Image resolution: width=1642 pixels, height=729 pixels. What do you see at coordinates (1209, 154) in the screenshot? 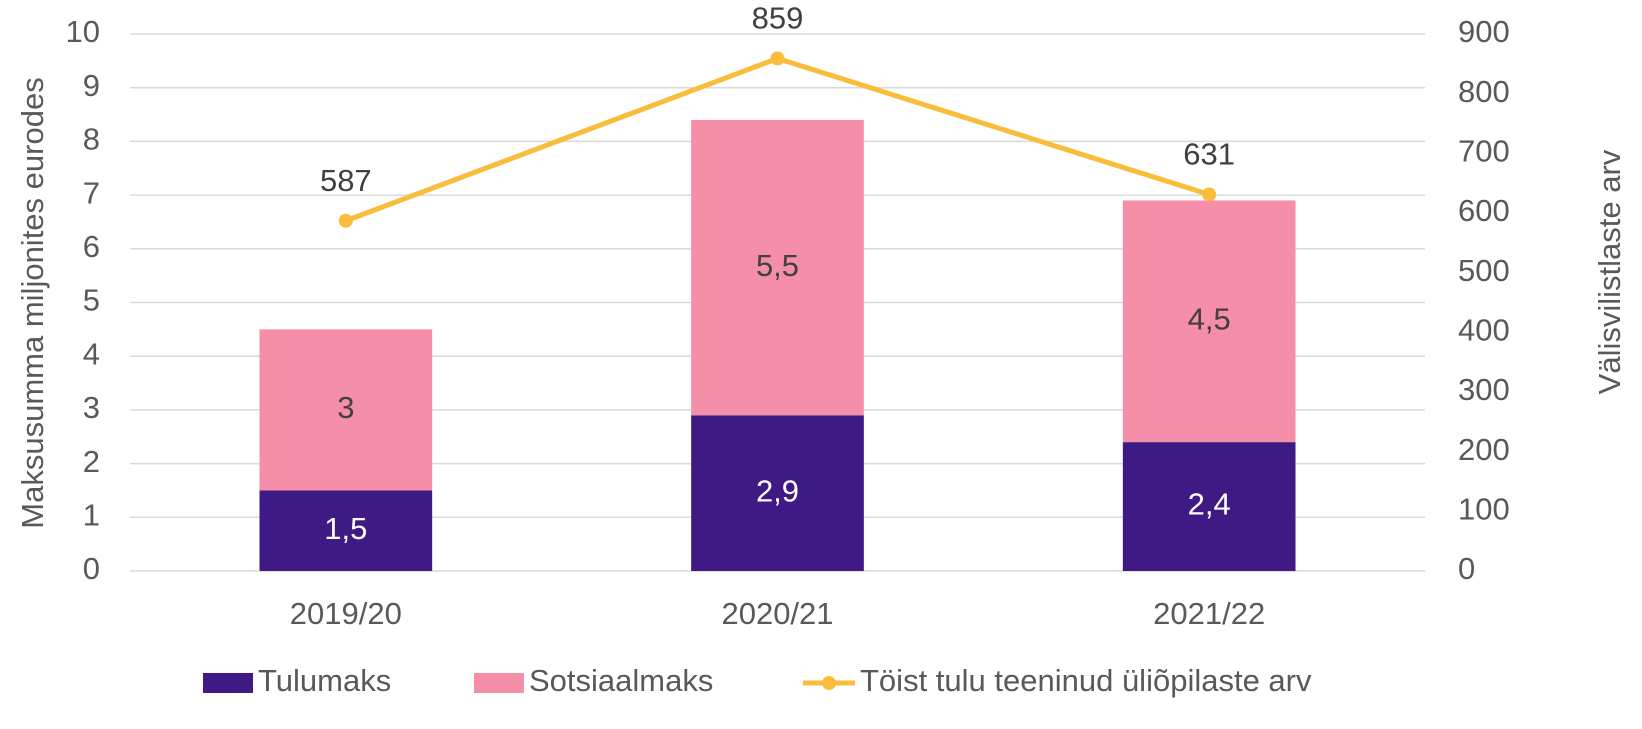
I see `data-label: 631` at bounding box center [1209, 154].